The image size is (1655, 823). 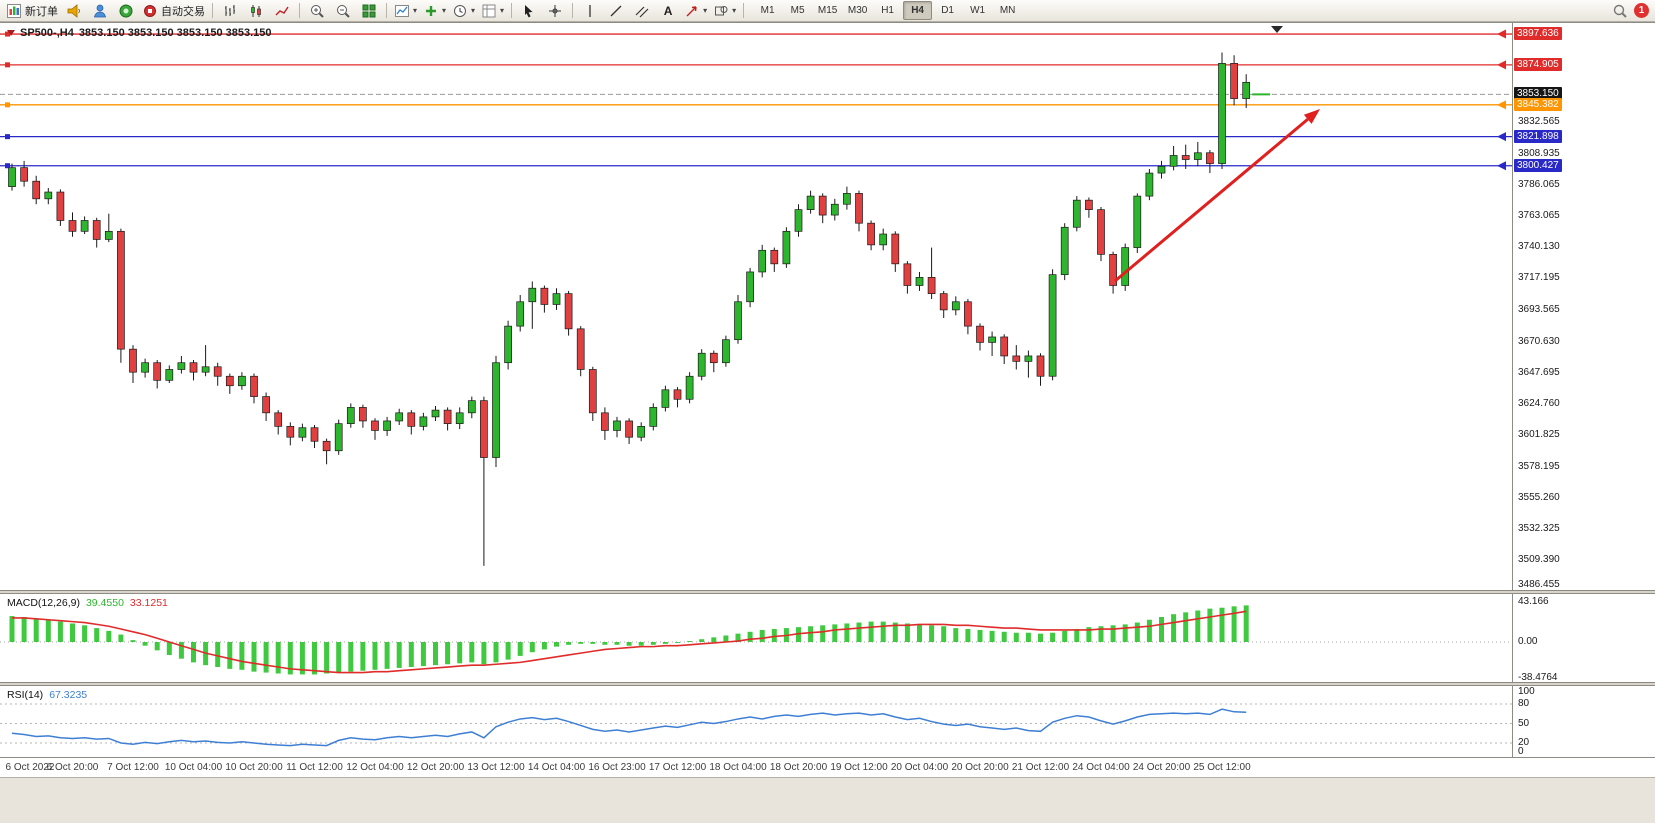 What do you see at coordinates (1641, 10) in the screenshot?
I see `notification-badge: 1` at bounding box center [1641, 10].